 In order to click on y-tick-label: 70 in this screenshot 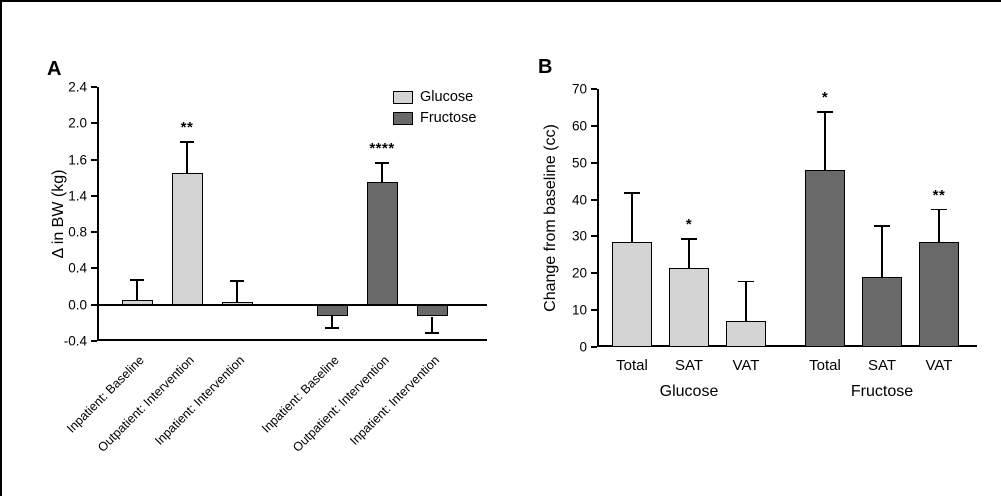, I will do `click(579, 89)`.